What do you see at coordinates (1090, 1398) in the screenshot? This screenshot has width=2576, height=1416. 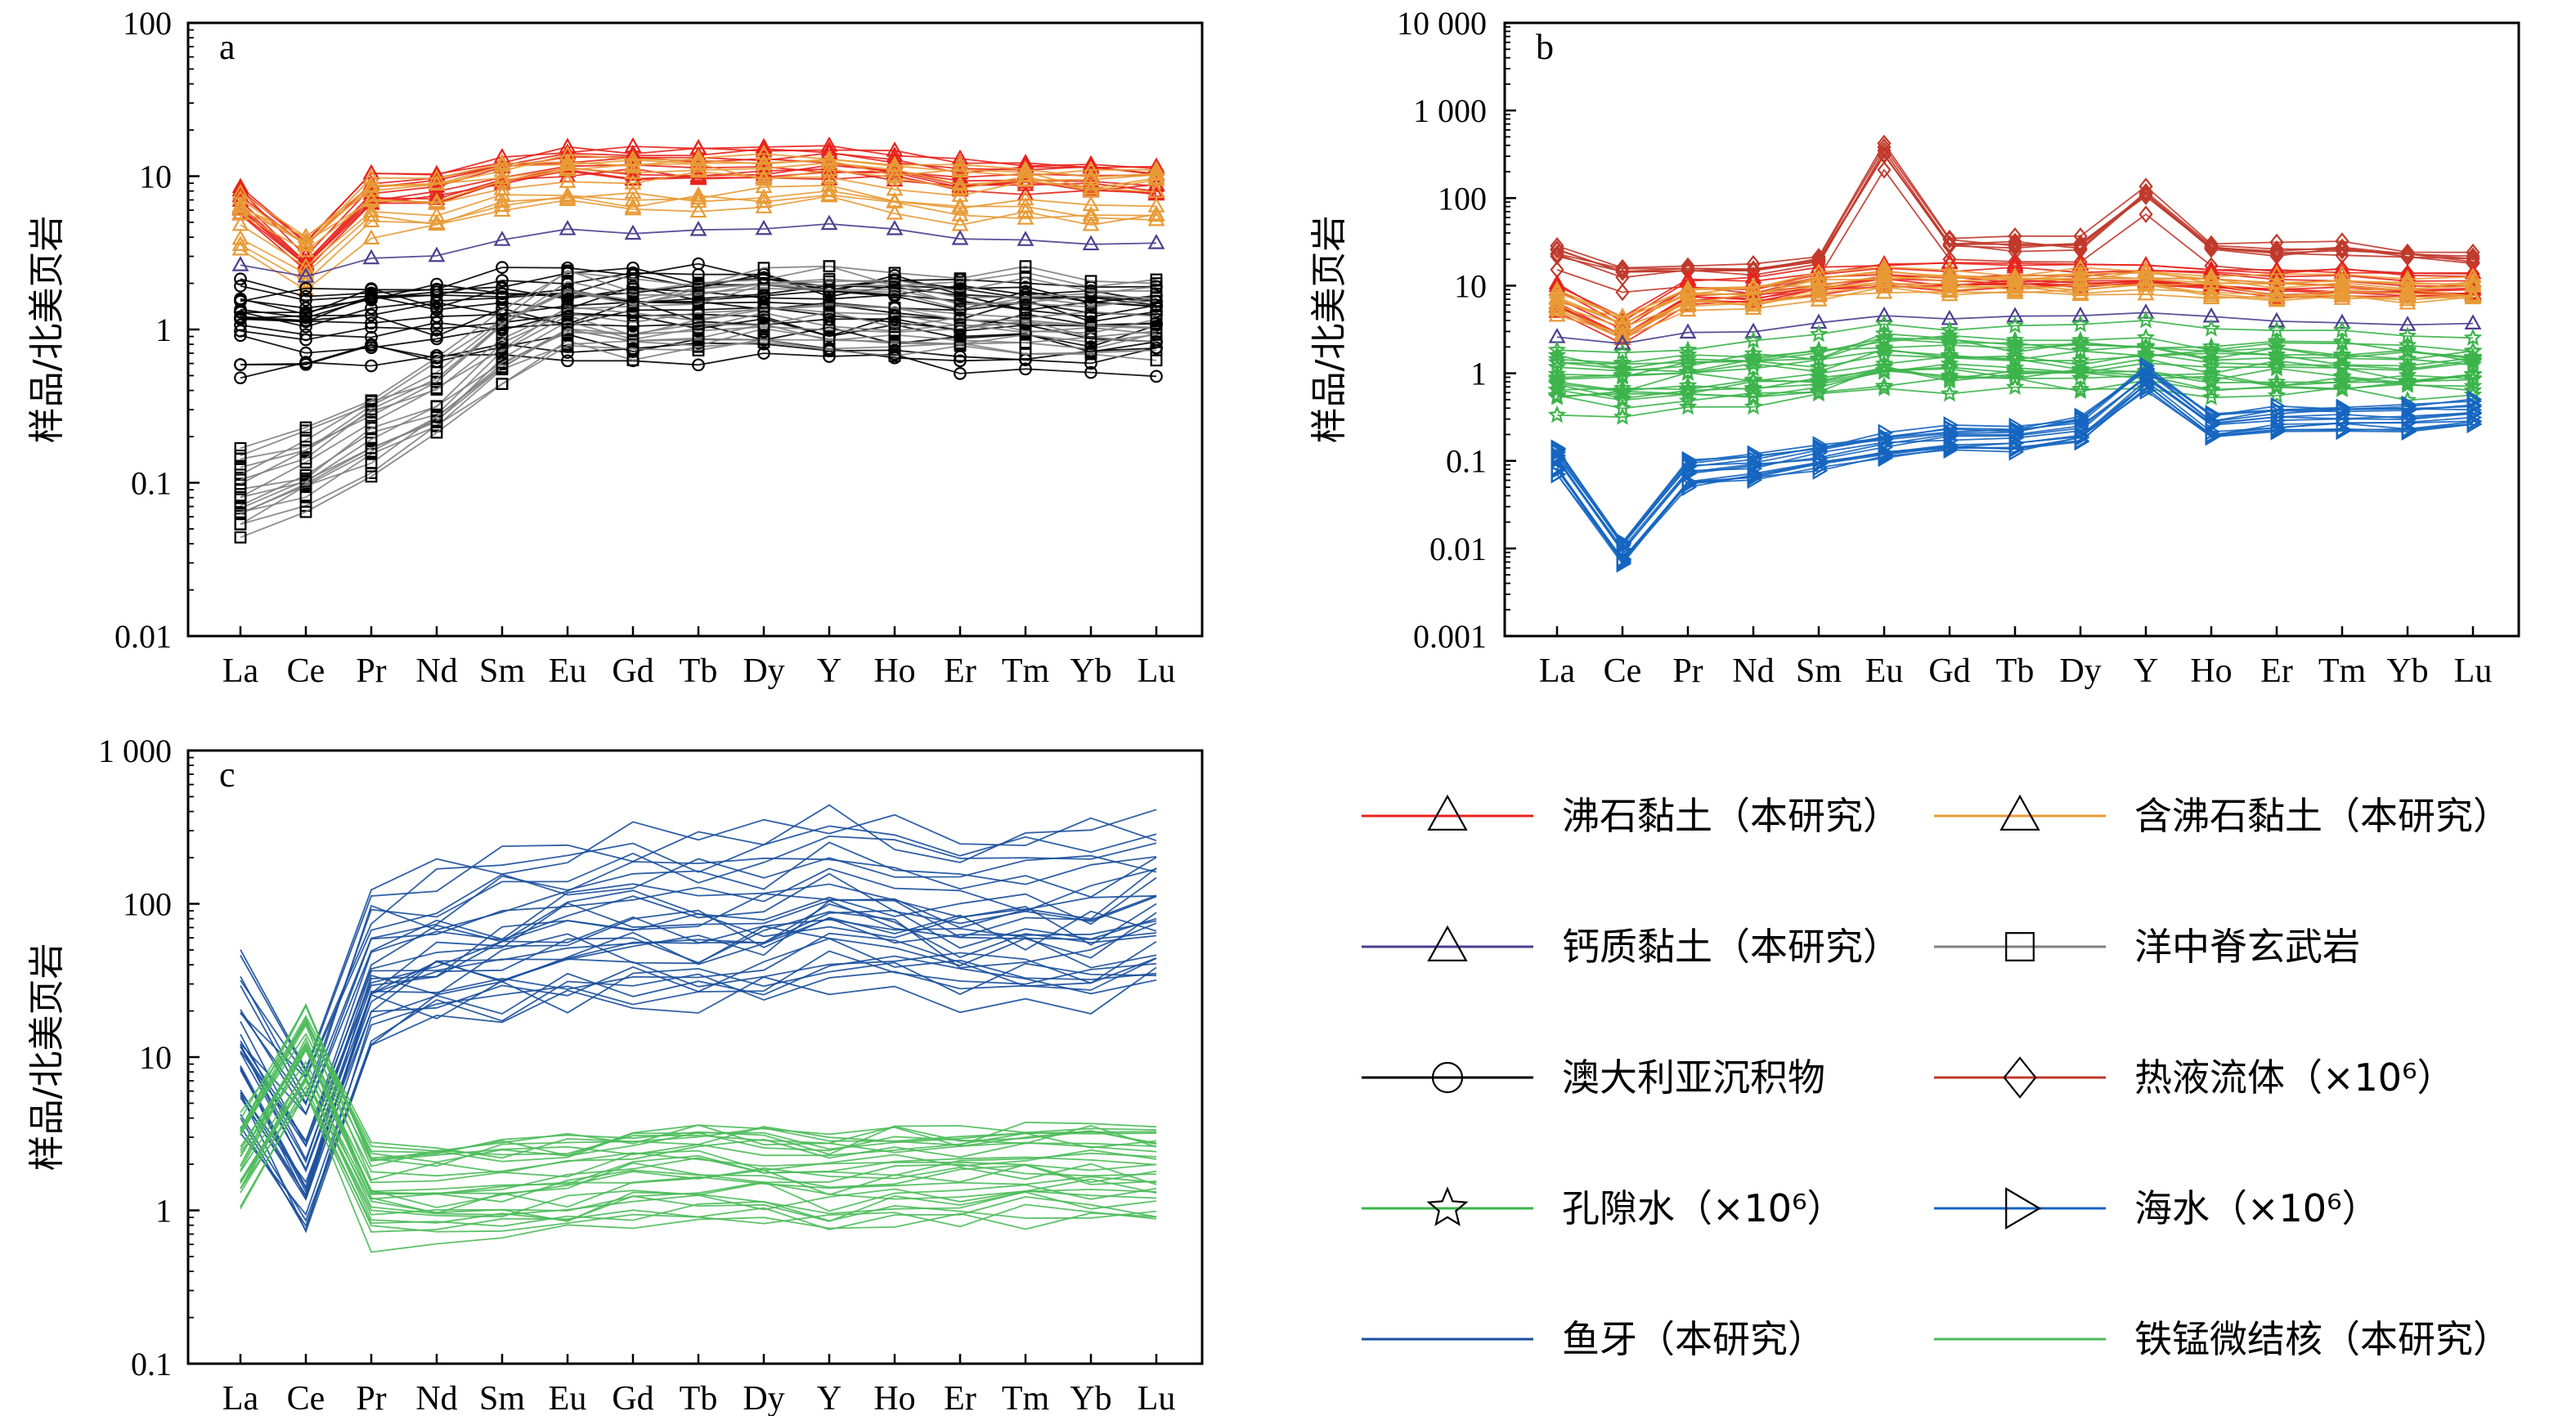 I see `x-tick-label-yb: Yb` at bounding box center [1090, 1398].